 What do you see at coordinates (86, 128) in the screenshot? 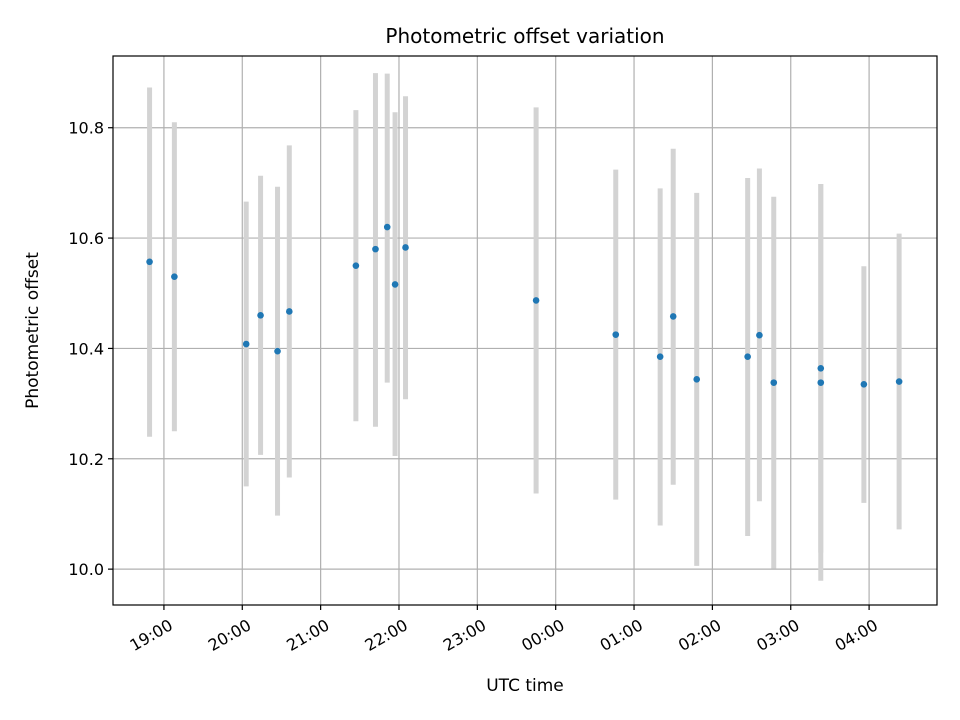
I see `y-tick-label: 10.8` at bounding box center [86, 128].